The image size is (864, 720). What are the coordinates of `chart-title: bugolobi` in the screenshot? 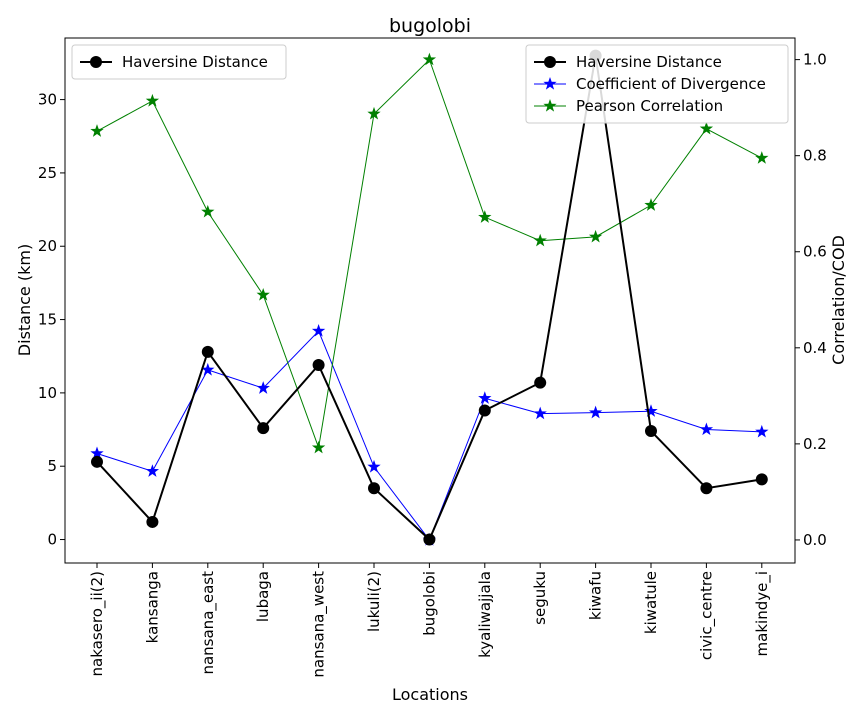 It's located at (430, 26).